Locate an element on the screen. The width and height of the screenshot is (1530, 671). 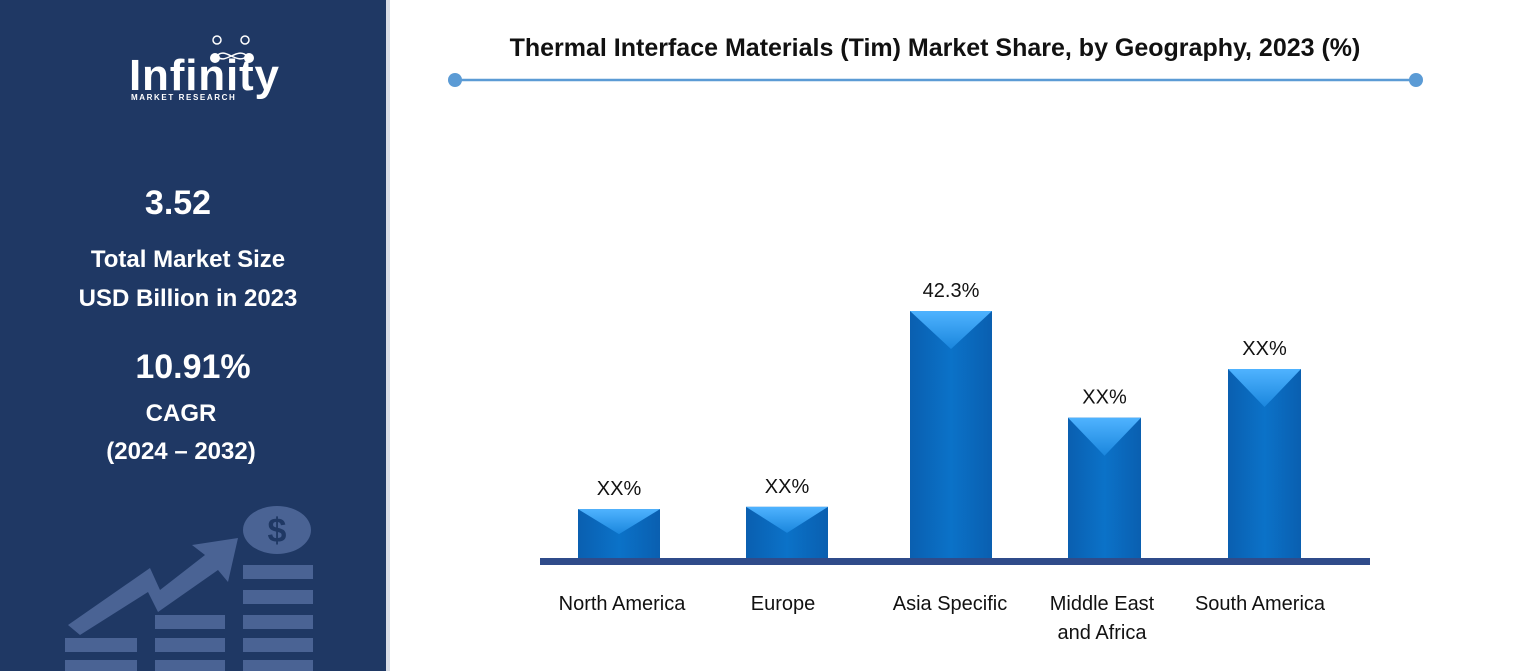
data-label: 42.3% is located at coordinates (951, 291).